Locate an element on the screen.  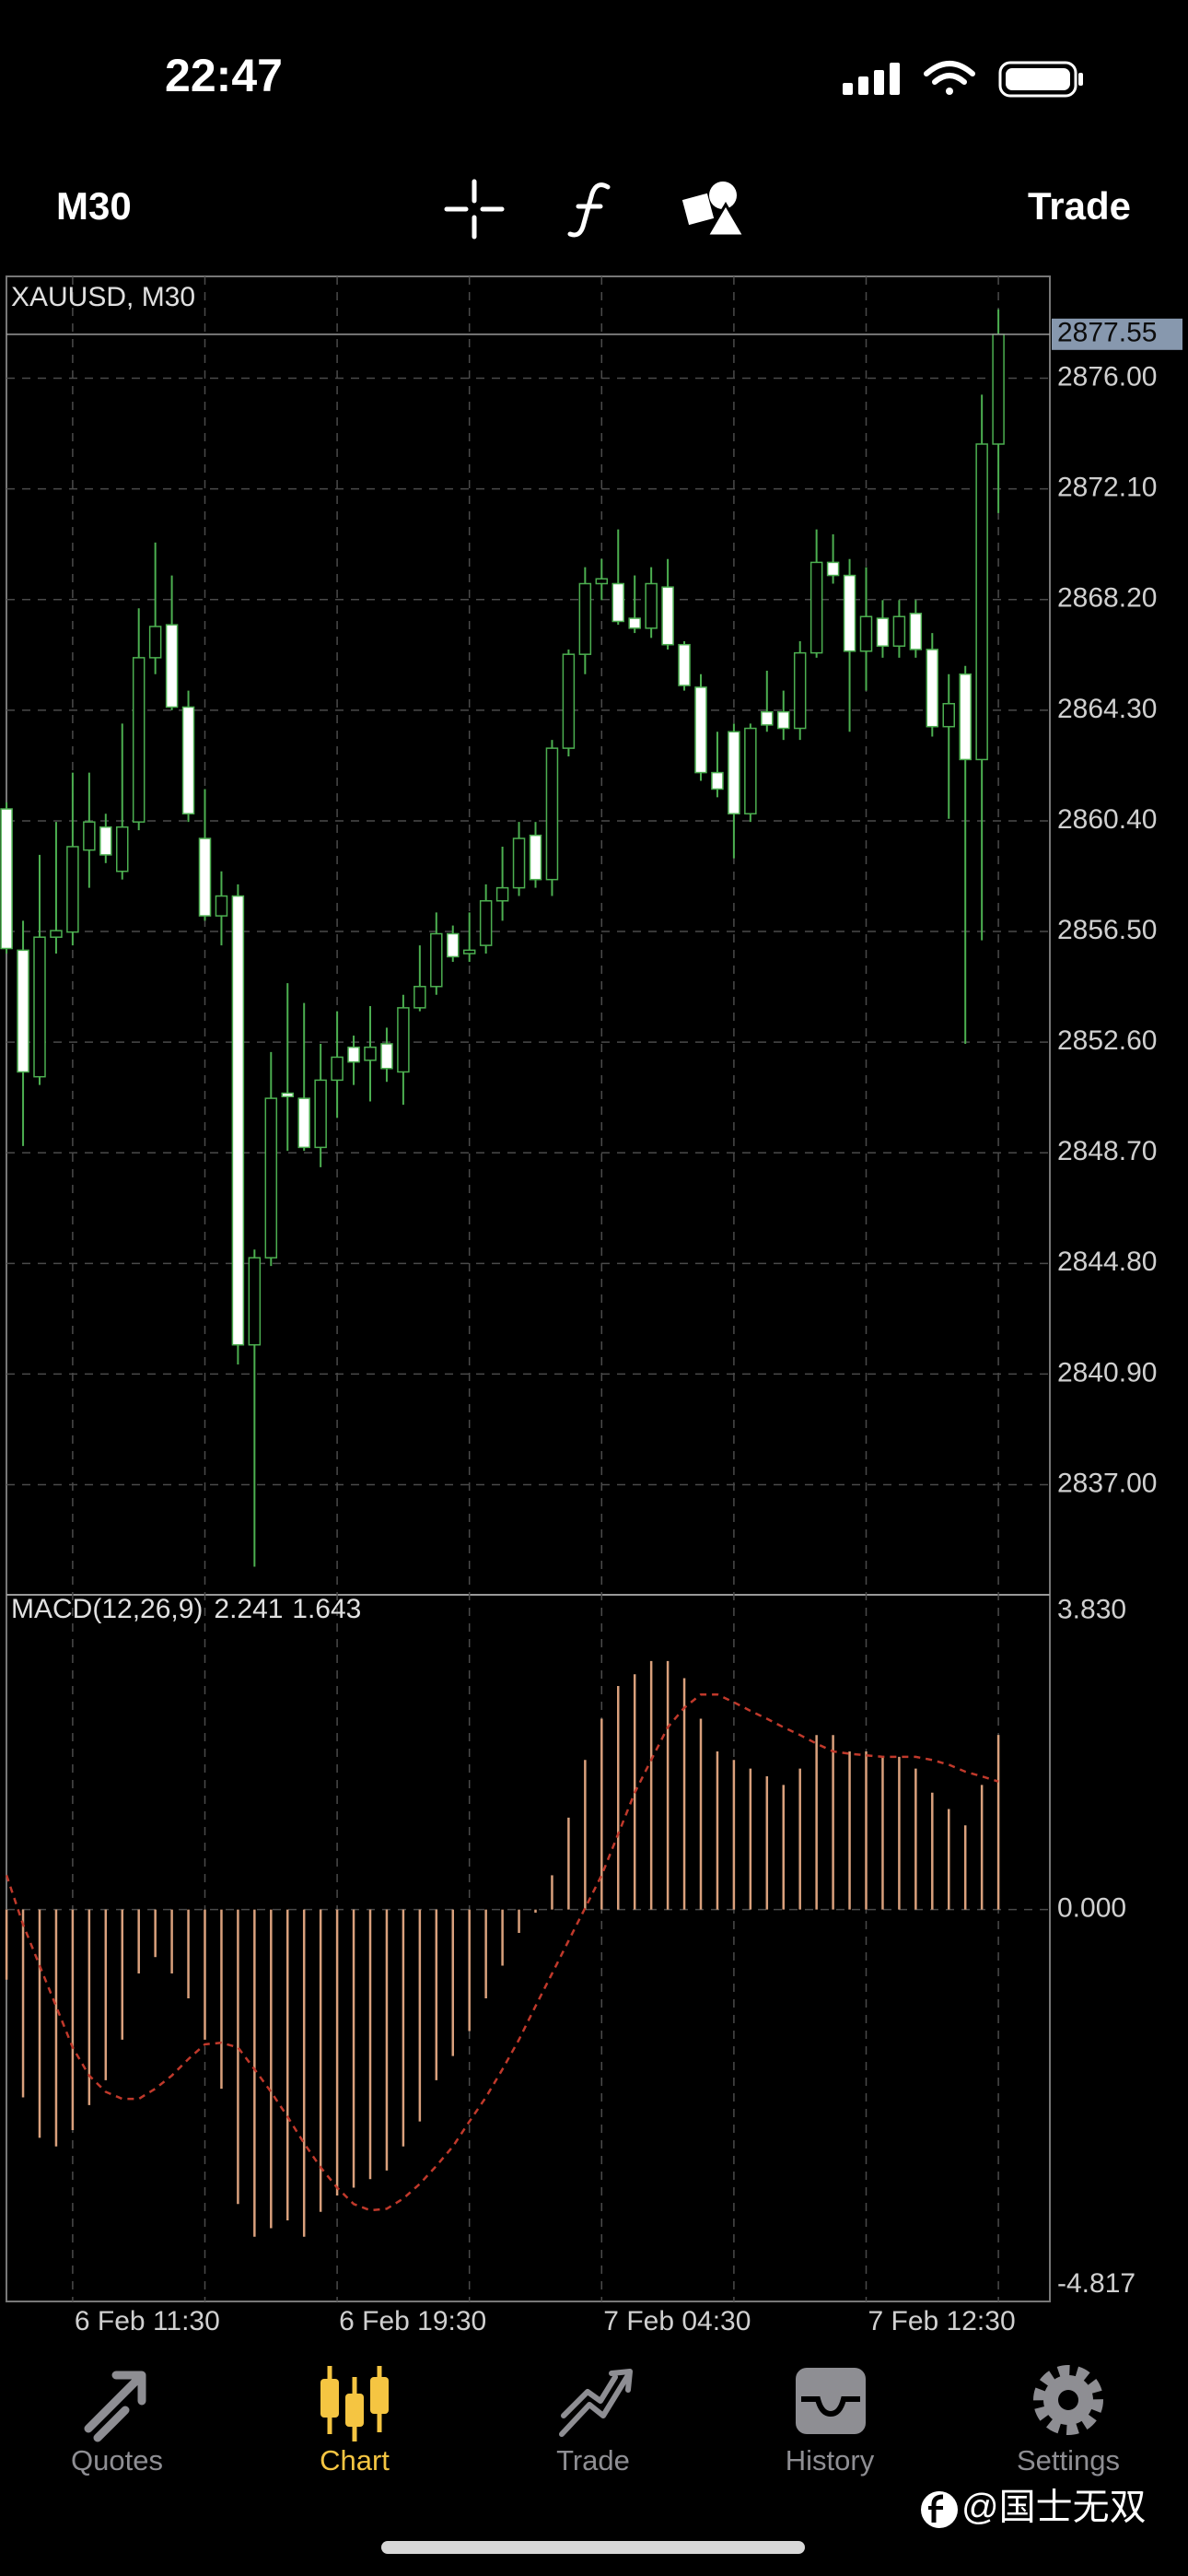
y-tick-label: 2837.00 is located at coordinates (1107, 1483).